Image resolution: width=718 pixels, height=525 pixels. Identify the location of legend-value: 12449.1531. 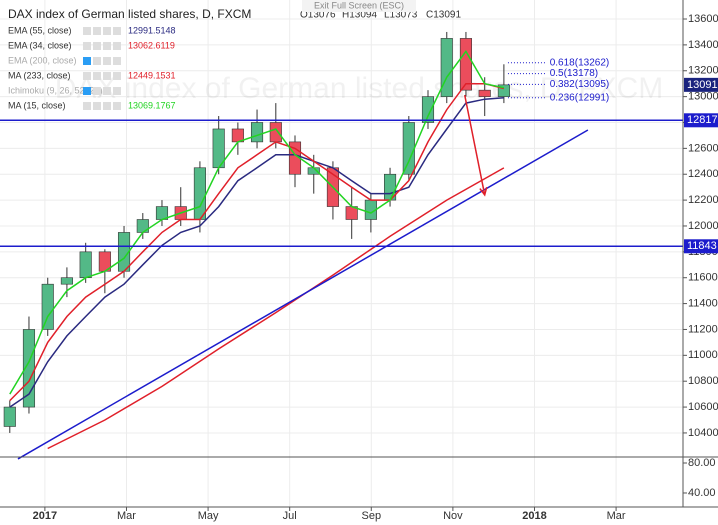
(152, 75).